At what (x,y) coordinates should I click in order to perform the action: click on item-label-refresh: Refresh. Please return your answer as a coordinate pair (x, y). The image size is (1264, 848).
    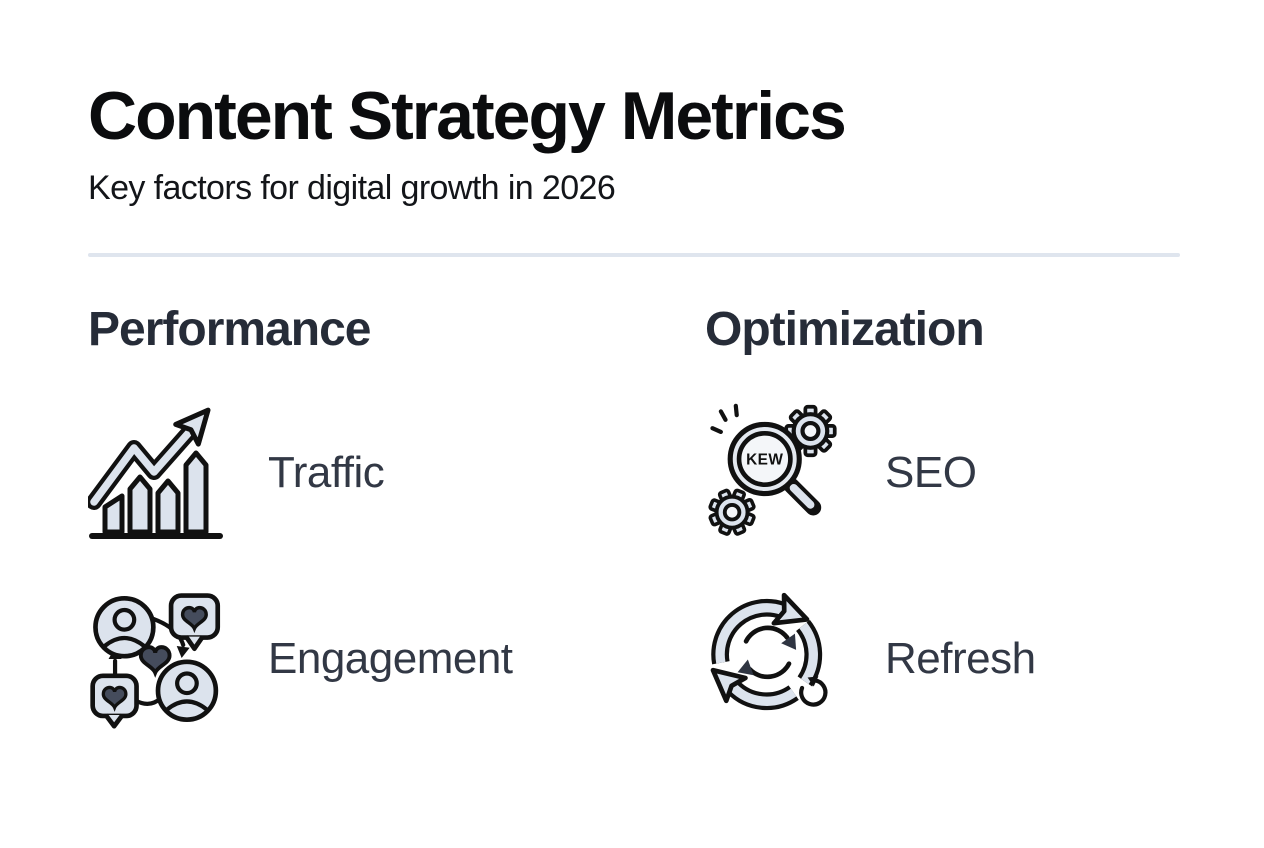
    Looking at the image, I should click on (960, 659).